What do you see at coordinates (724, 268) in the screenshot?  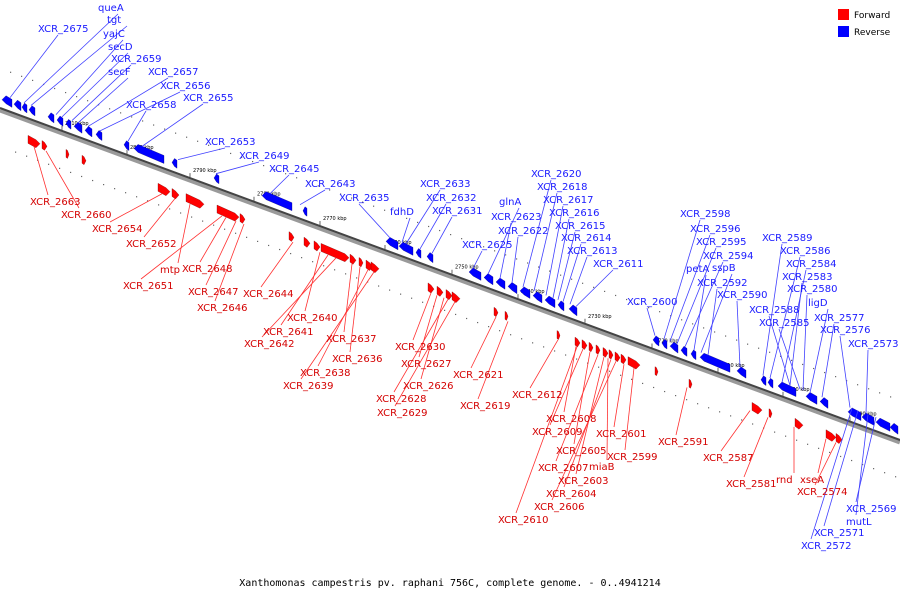 I see `reverse-gene-label: sspB` at bounding box center [724, 268].